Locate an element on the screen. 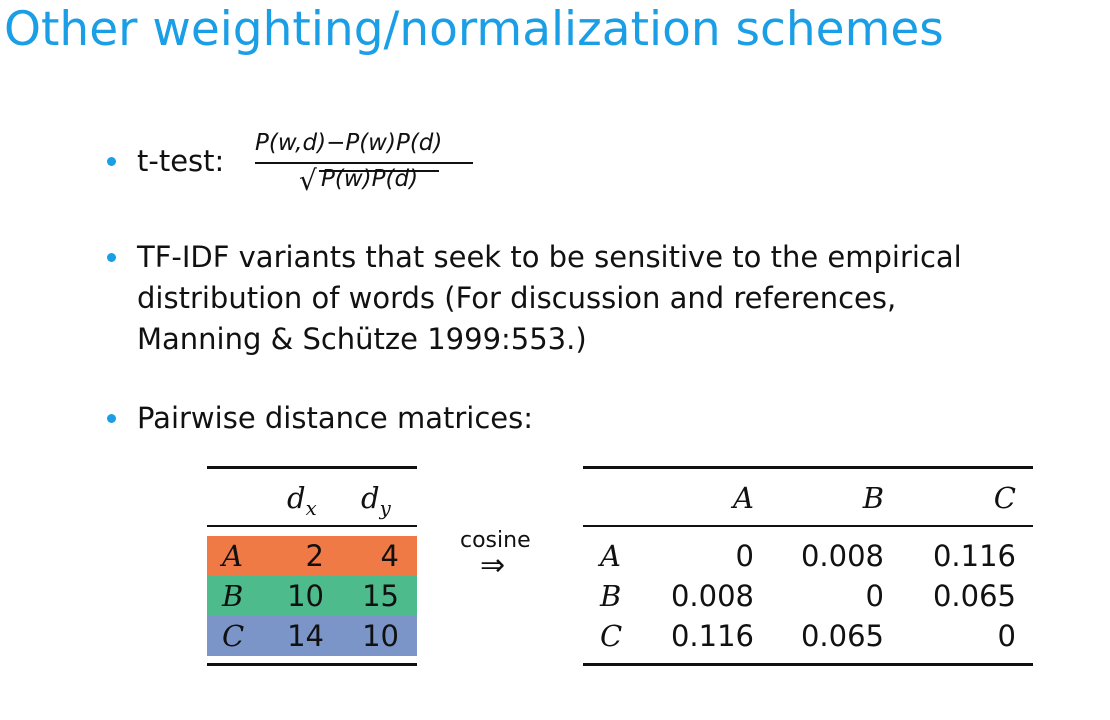  left-col-header-dx: dx is located at coordinates (302, 500).